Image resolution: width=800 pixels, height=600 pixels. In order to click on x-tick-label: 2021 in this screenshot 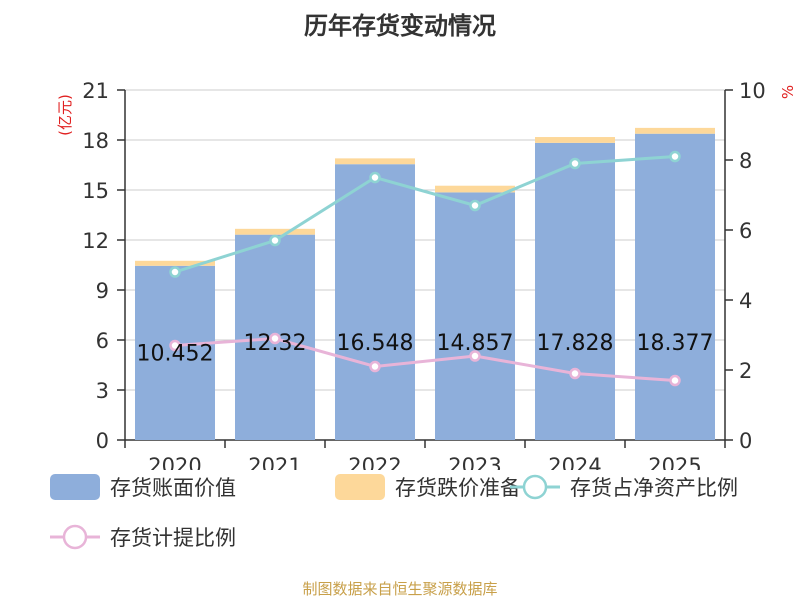, I will do `click(274, 462)`.